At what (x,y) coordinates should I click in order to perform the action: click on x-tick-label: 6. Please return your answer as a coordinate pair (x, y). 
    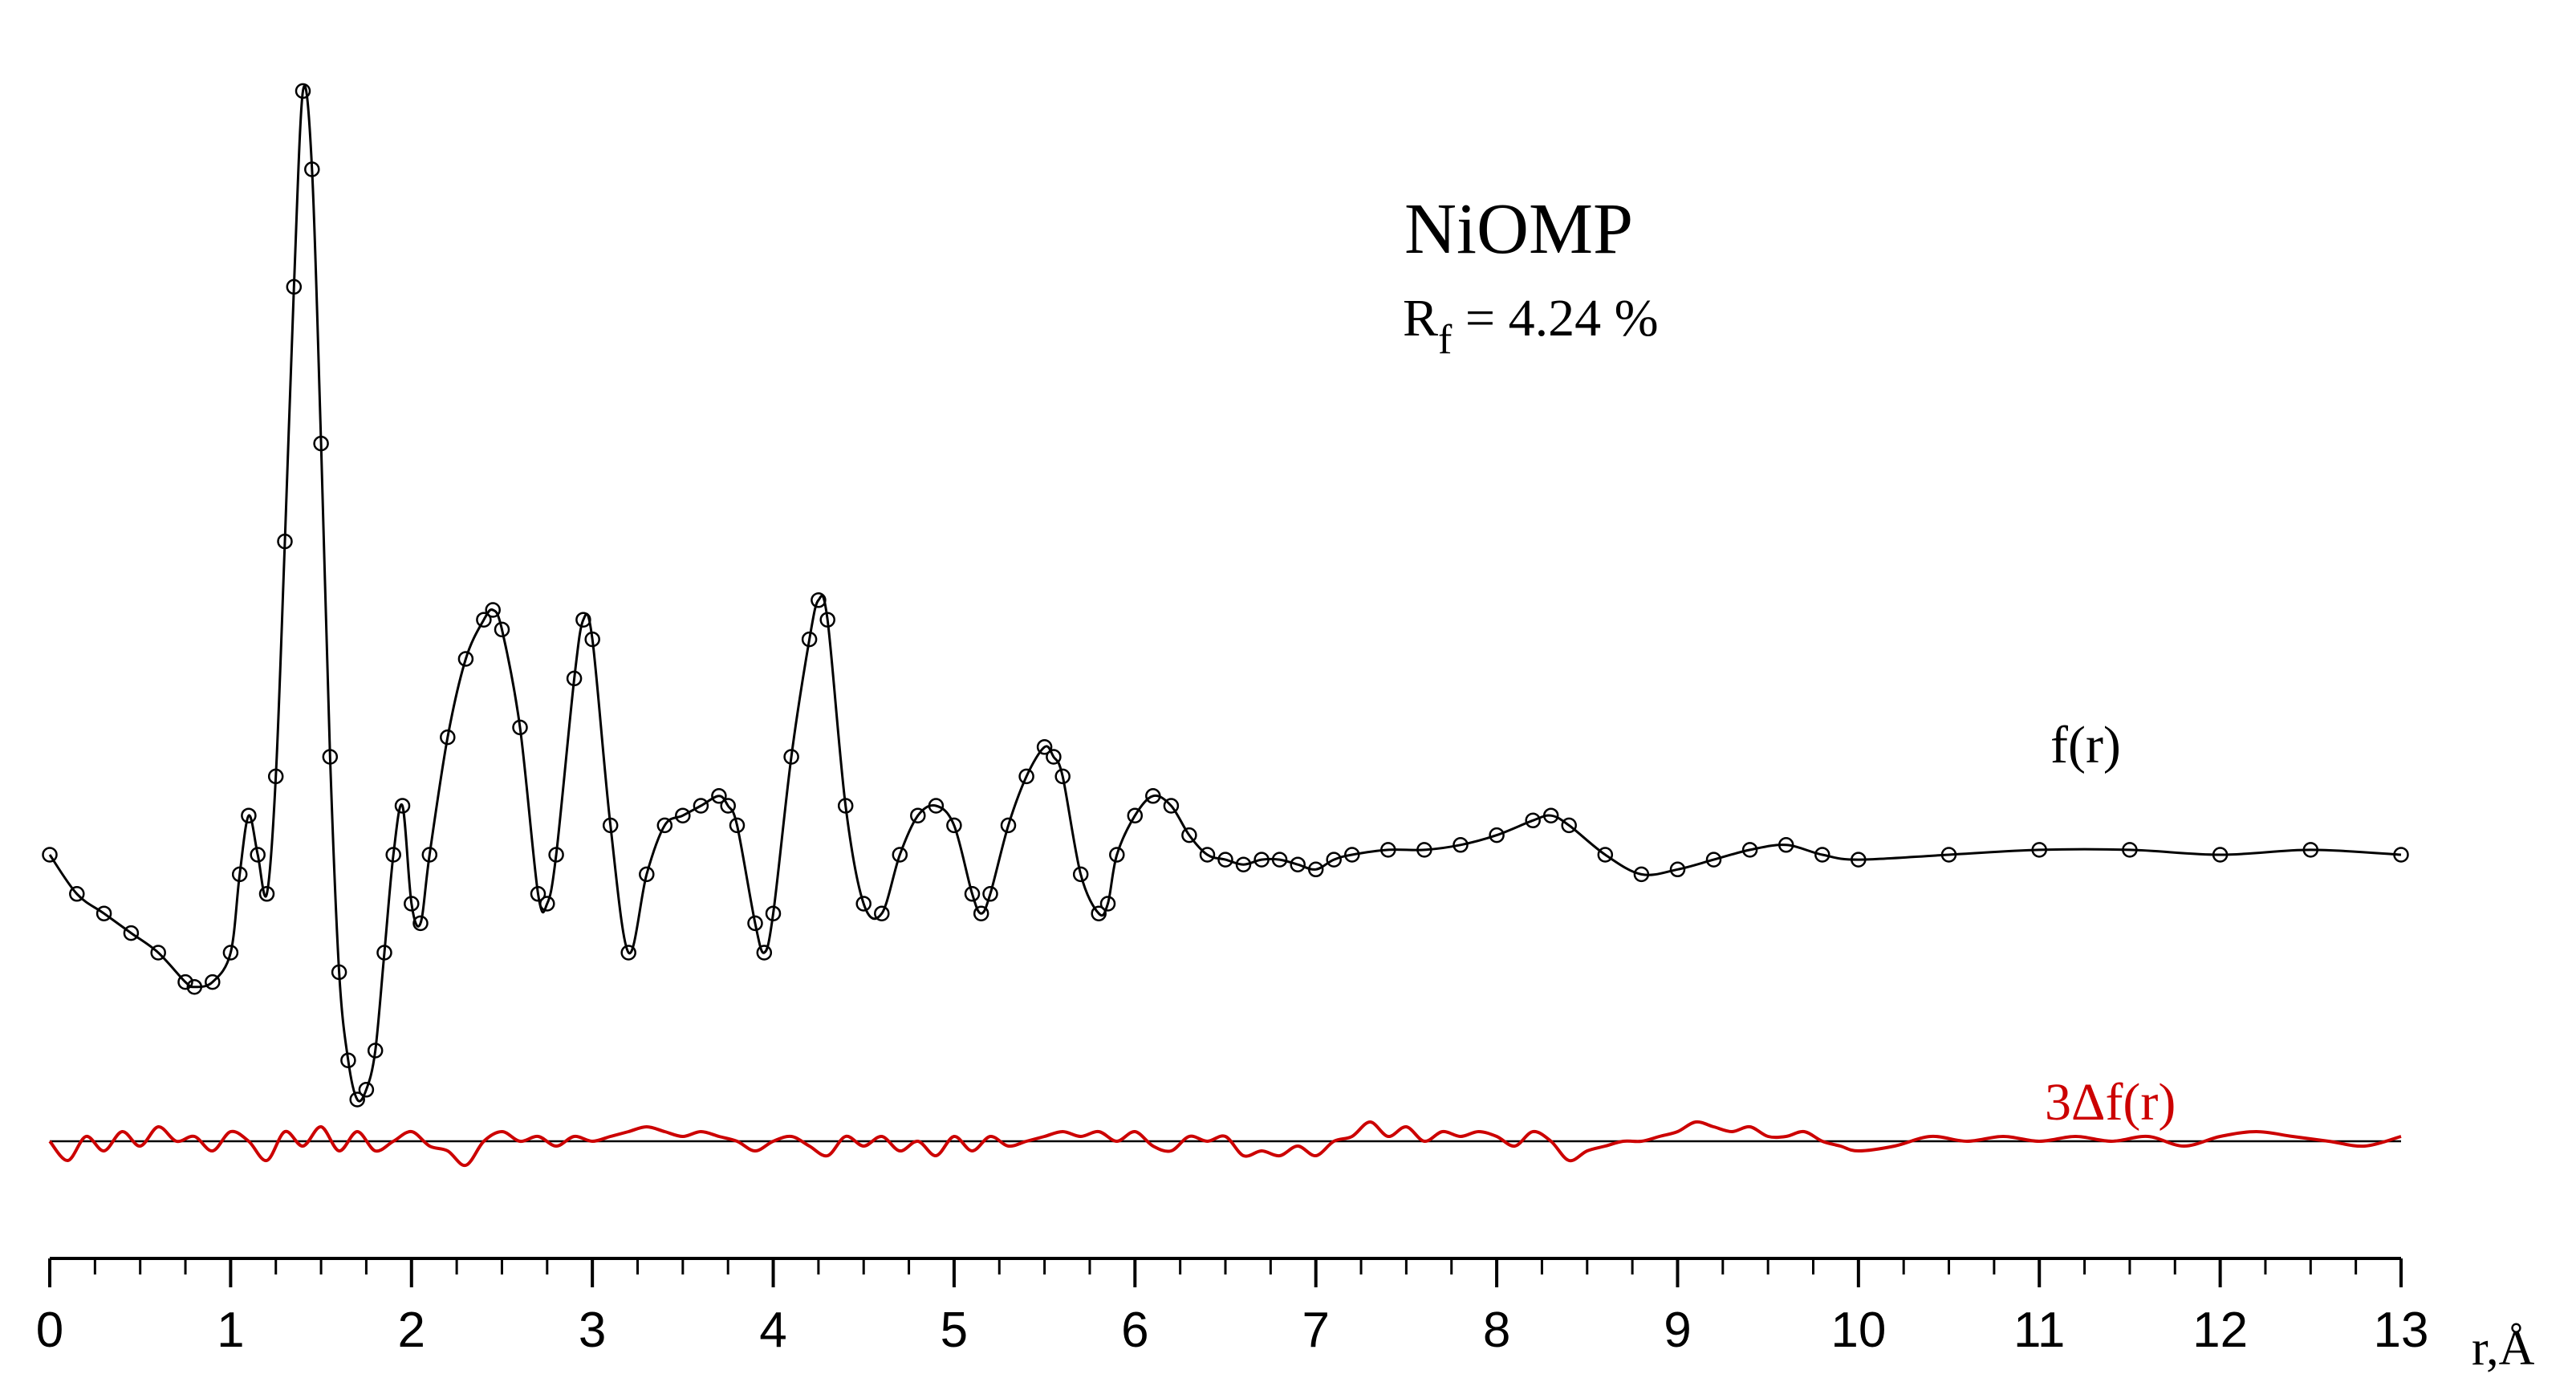
    Looking at the image, I should click on (1134, 1330).